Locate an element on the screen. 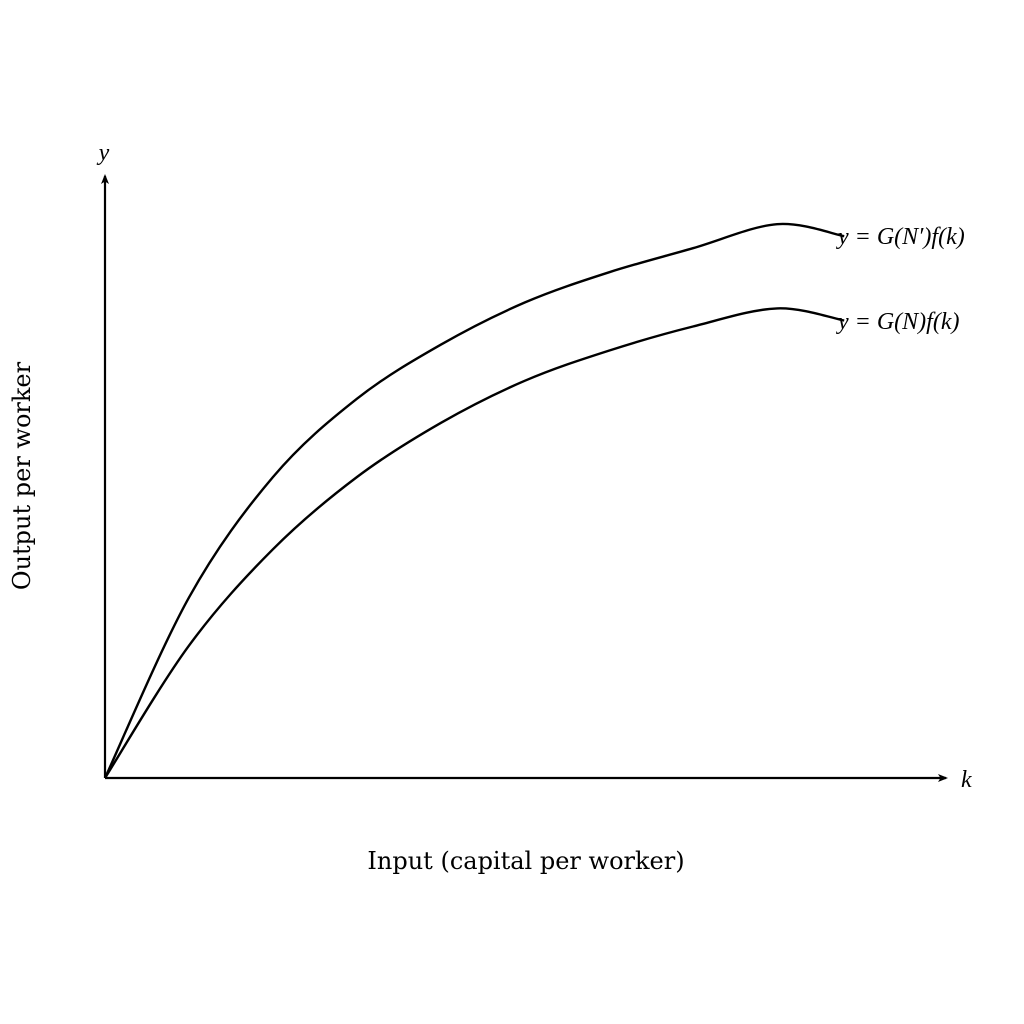  series-label-upper: y = G(N′)f(k) is located at coordinates (900, 237).